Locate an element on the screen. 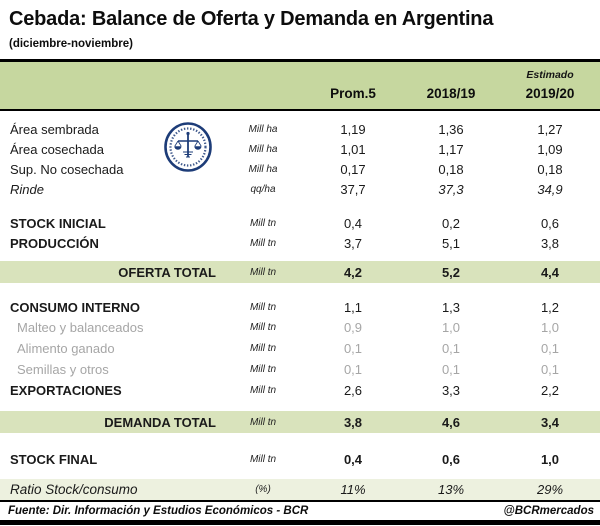  row-label: STOCK FINAL is located at coordinates (54, 459).